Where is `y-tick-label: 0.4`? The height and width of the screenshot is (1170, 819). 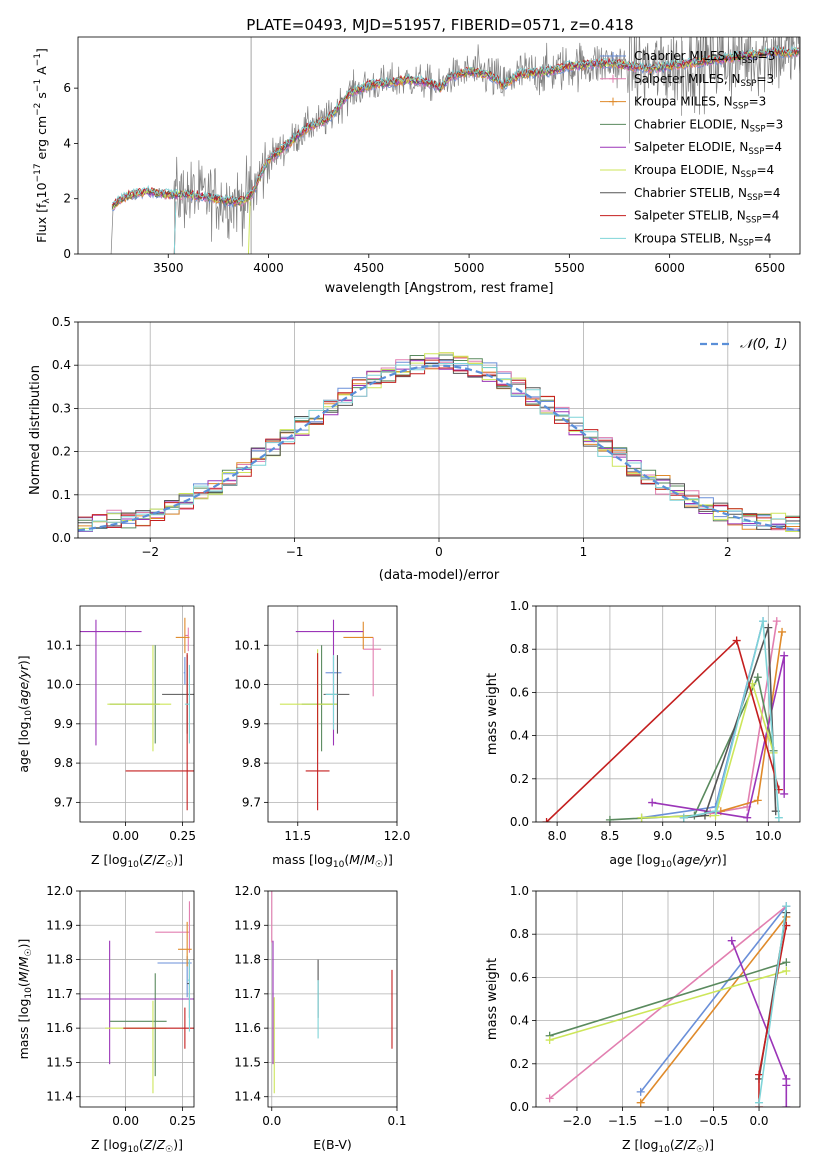 y-tick-label: 0.4 is located at coordinates (519, 736).